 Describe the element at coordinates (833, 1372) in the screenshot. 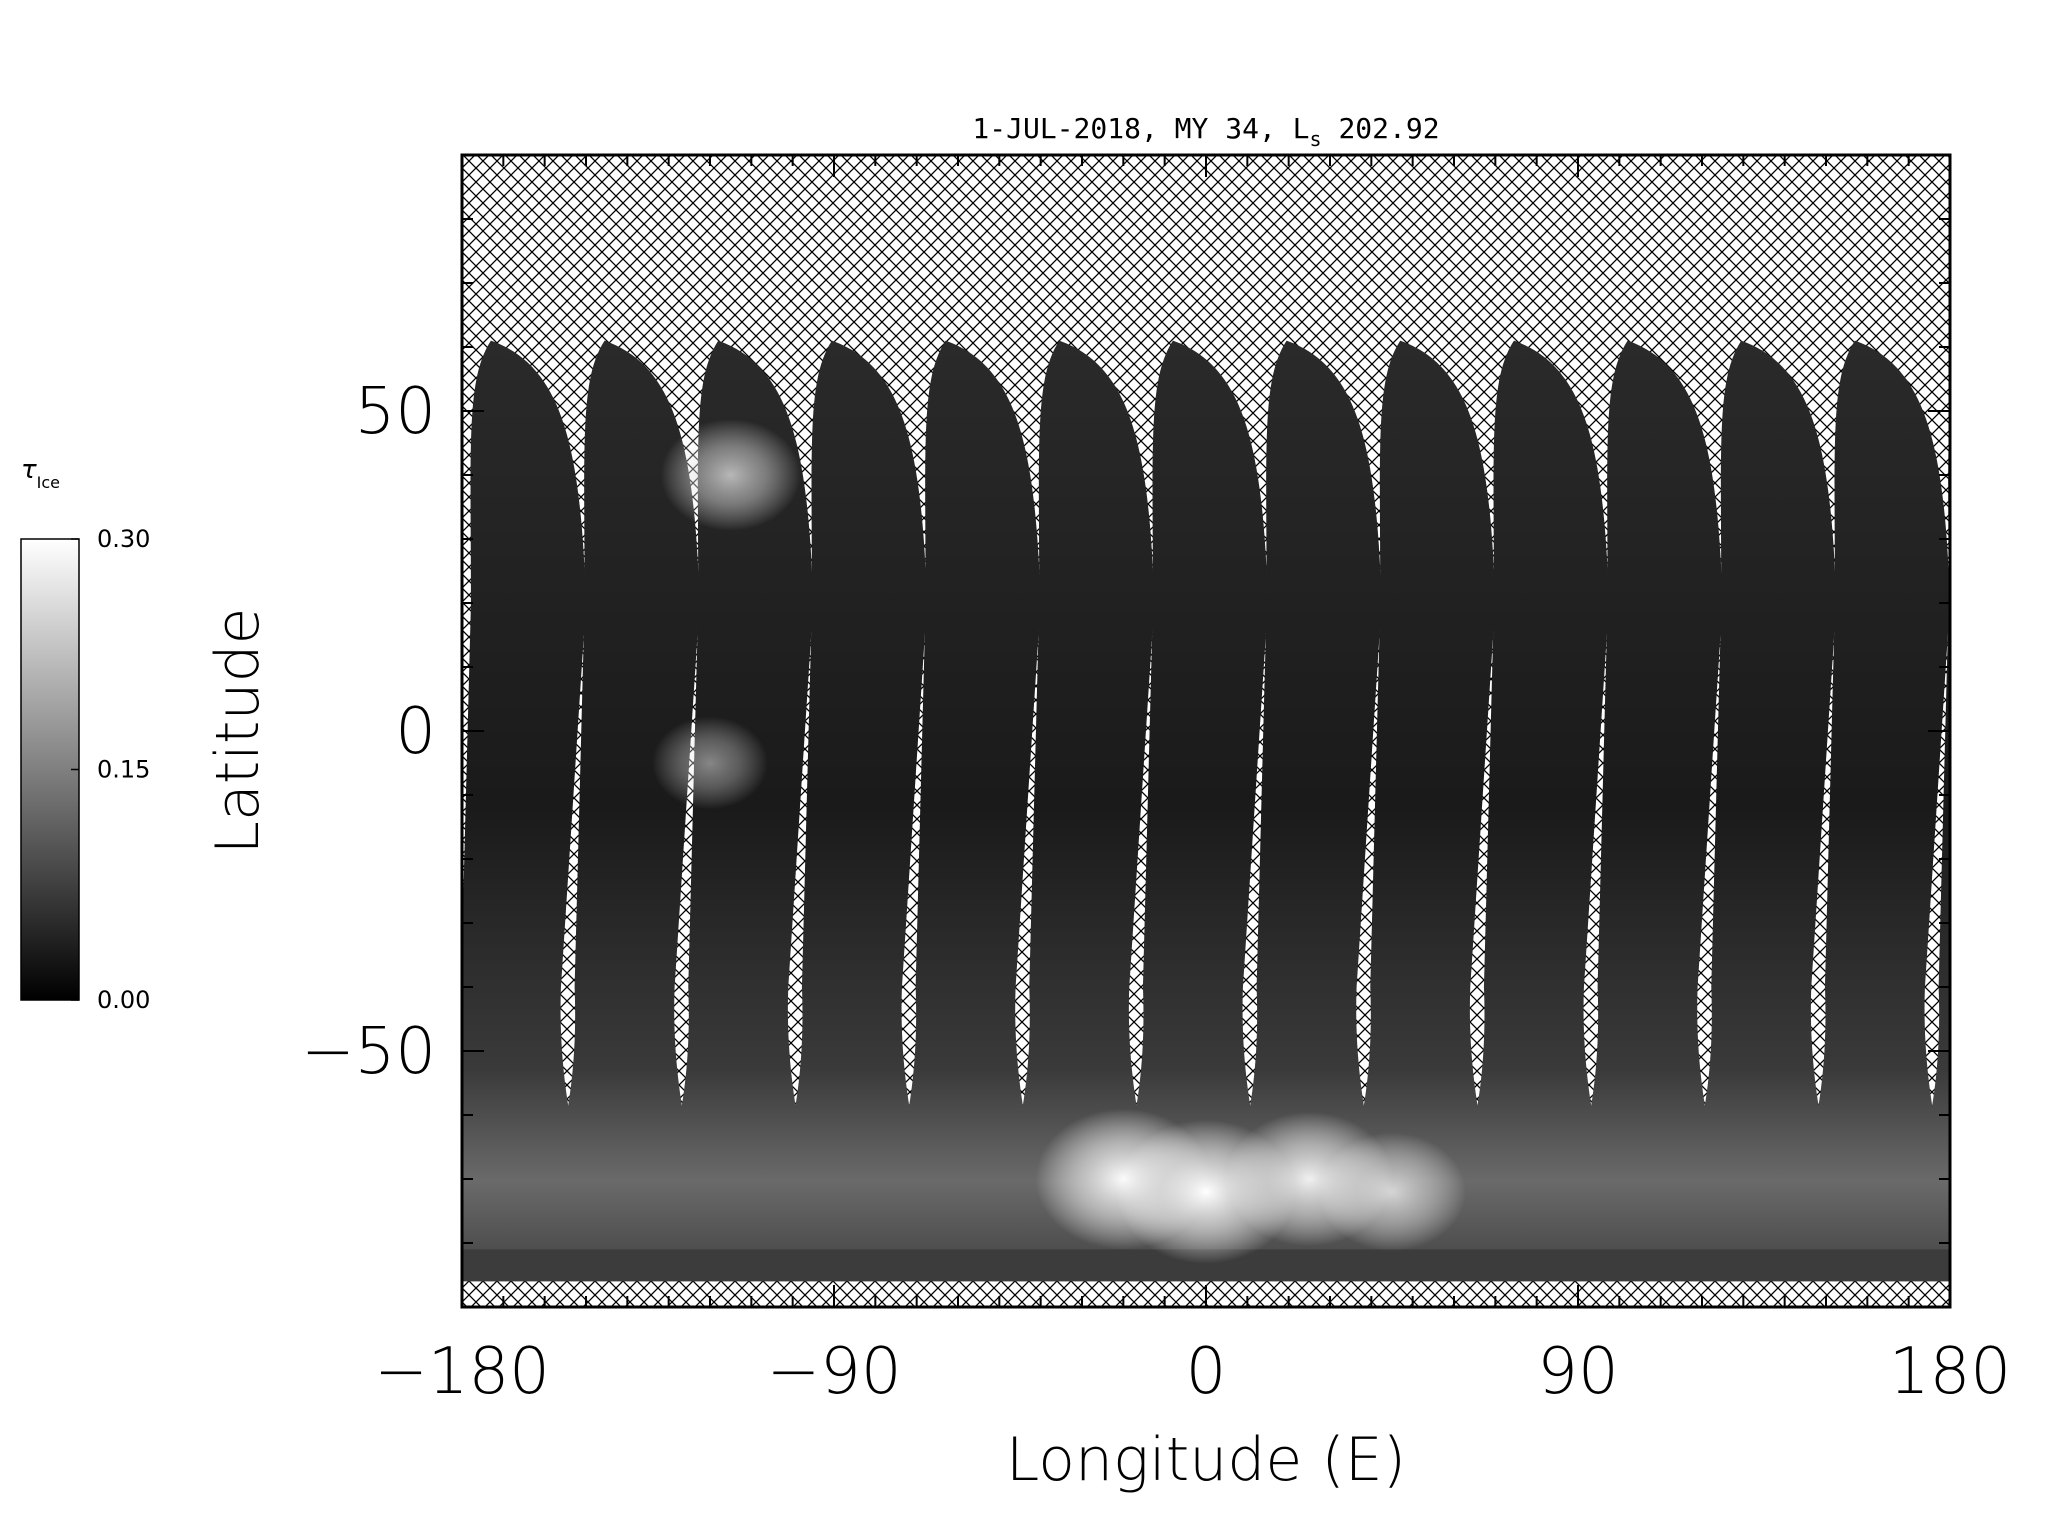

I see `x-tick-label: −90` at that location.